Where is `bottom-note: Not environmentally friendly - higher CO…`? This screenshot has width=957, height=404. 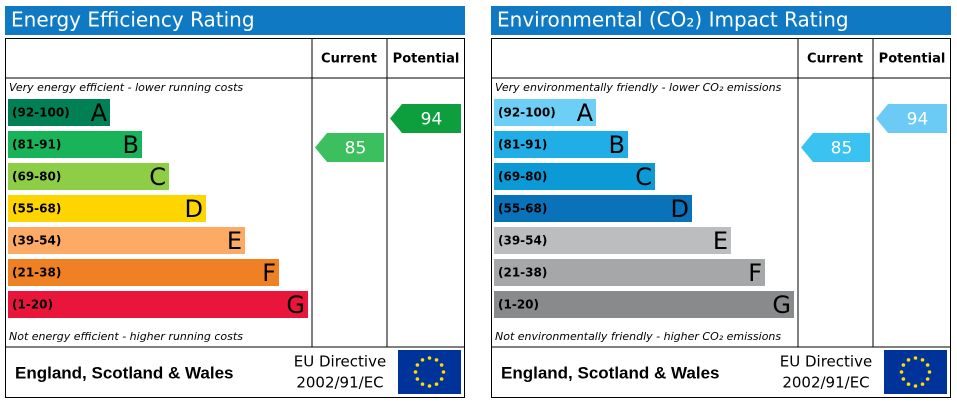
bottom-note: Not environmentally friendly - higher CO… is located at coordinates (638, 336).